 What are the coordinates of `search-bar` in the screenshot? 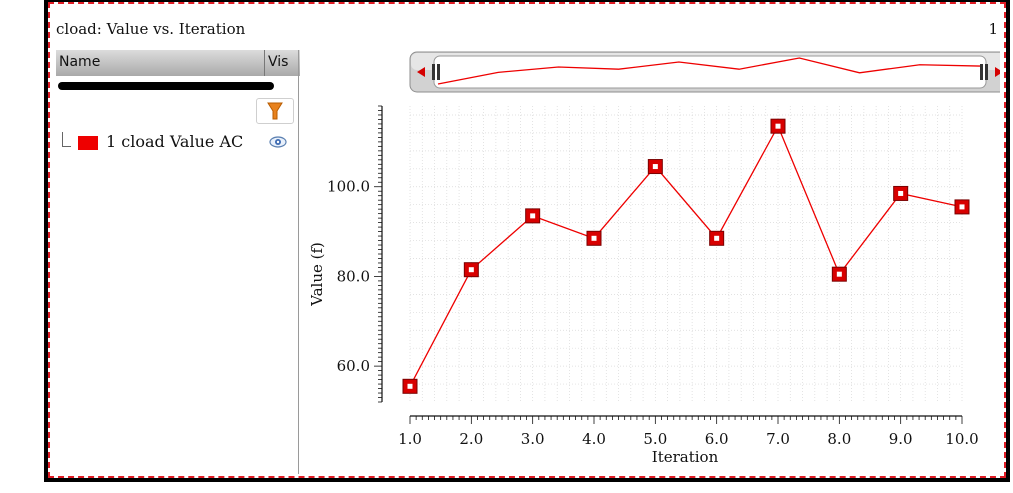 It's located at (166, 86).